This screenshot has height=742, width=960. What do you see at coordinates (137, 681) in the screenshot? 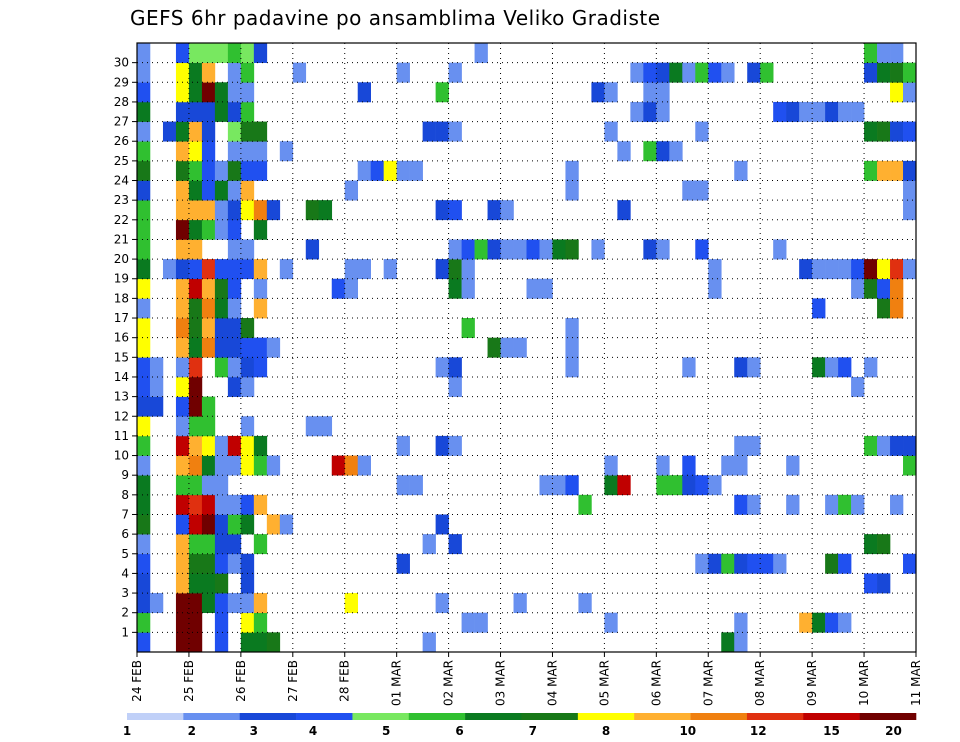
I see `x-tick-label: 24 FEB` at bounding box center [137, 681].